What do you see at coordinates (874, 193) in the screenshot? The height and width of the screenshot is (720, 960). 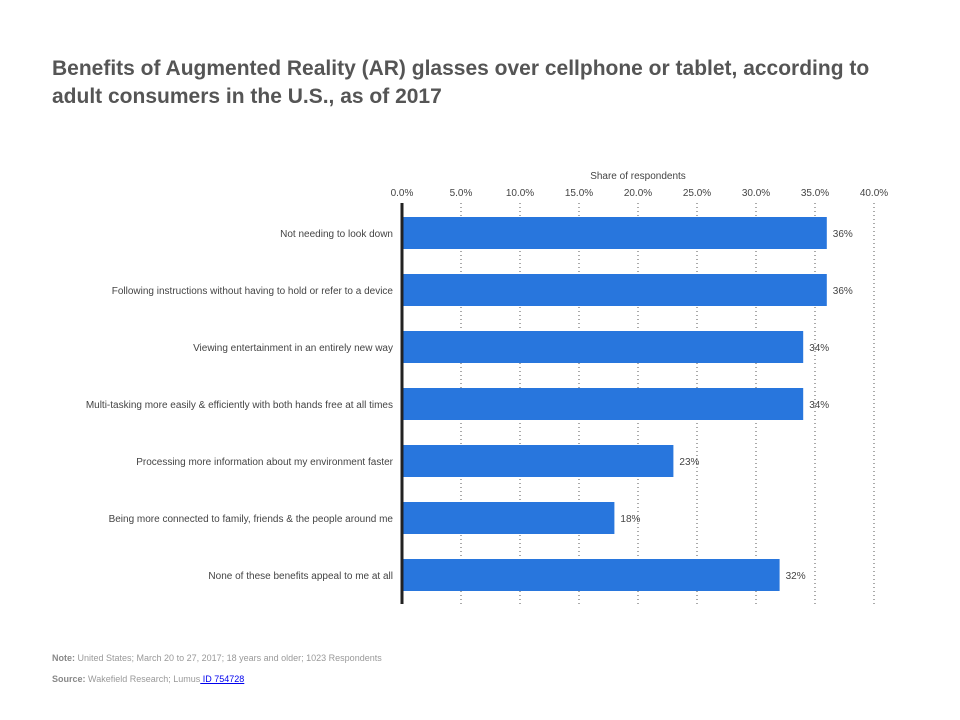 I see `x-tick-label: 40.0%` at bounding box center [874, 193].